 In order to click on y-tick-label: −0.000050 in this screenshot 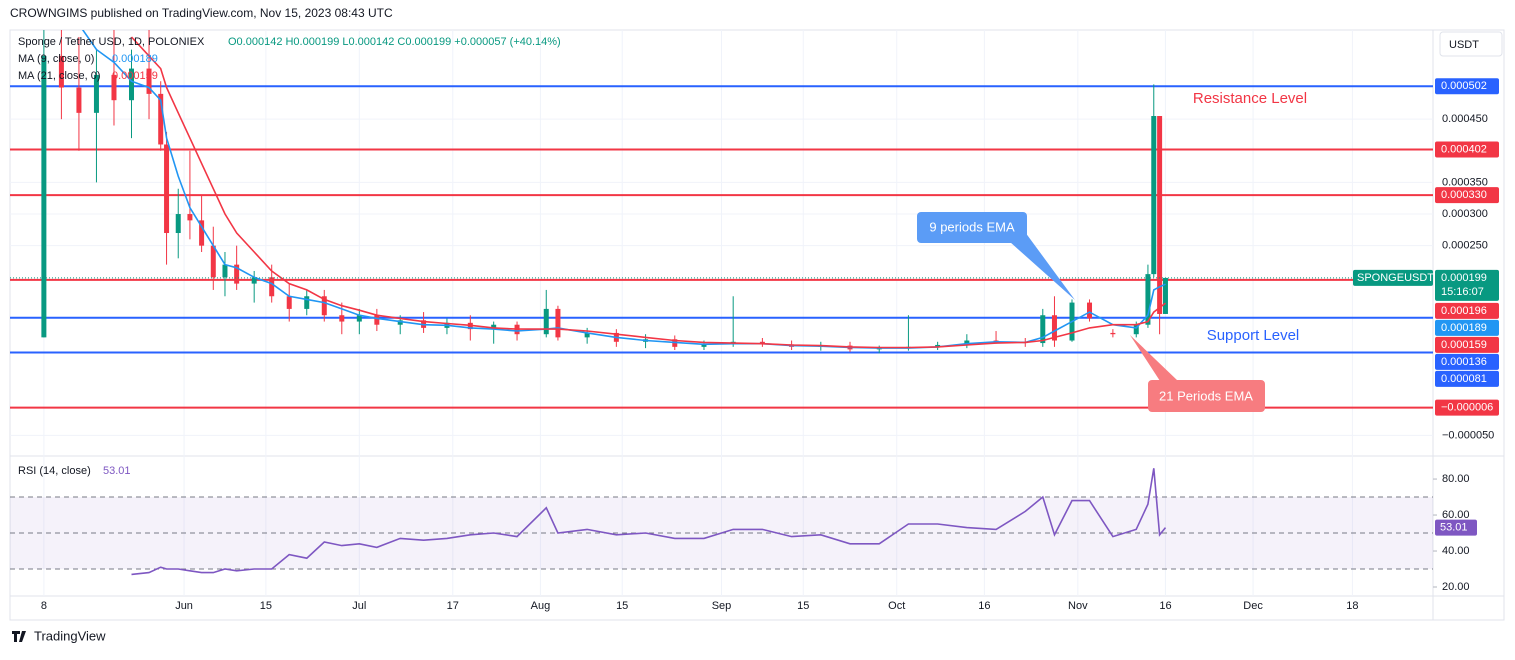, I will do `click(1468, 435)`.